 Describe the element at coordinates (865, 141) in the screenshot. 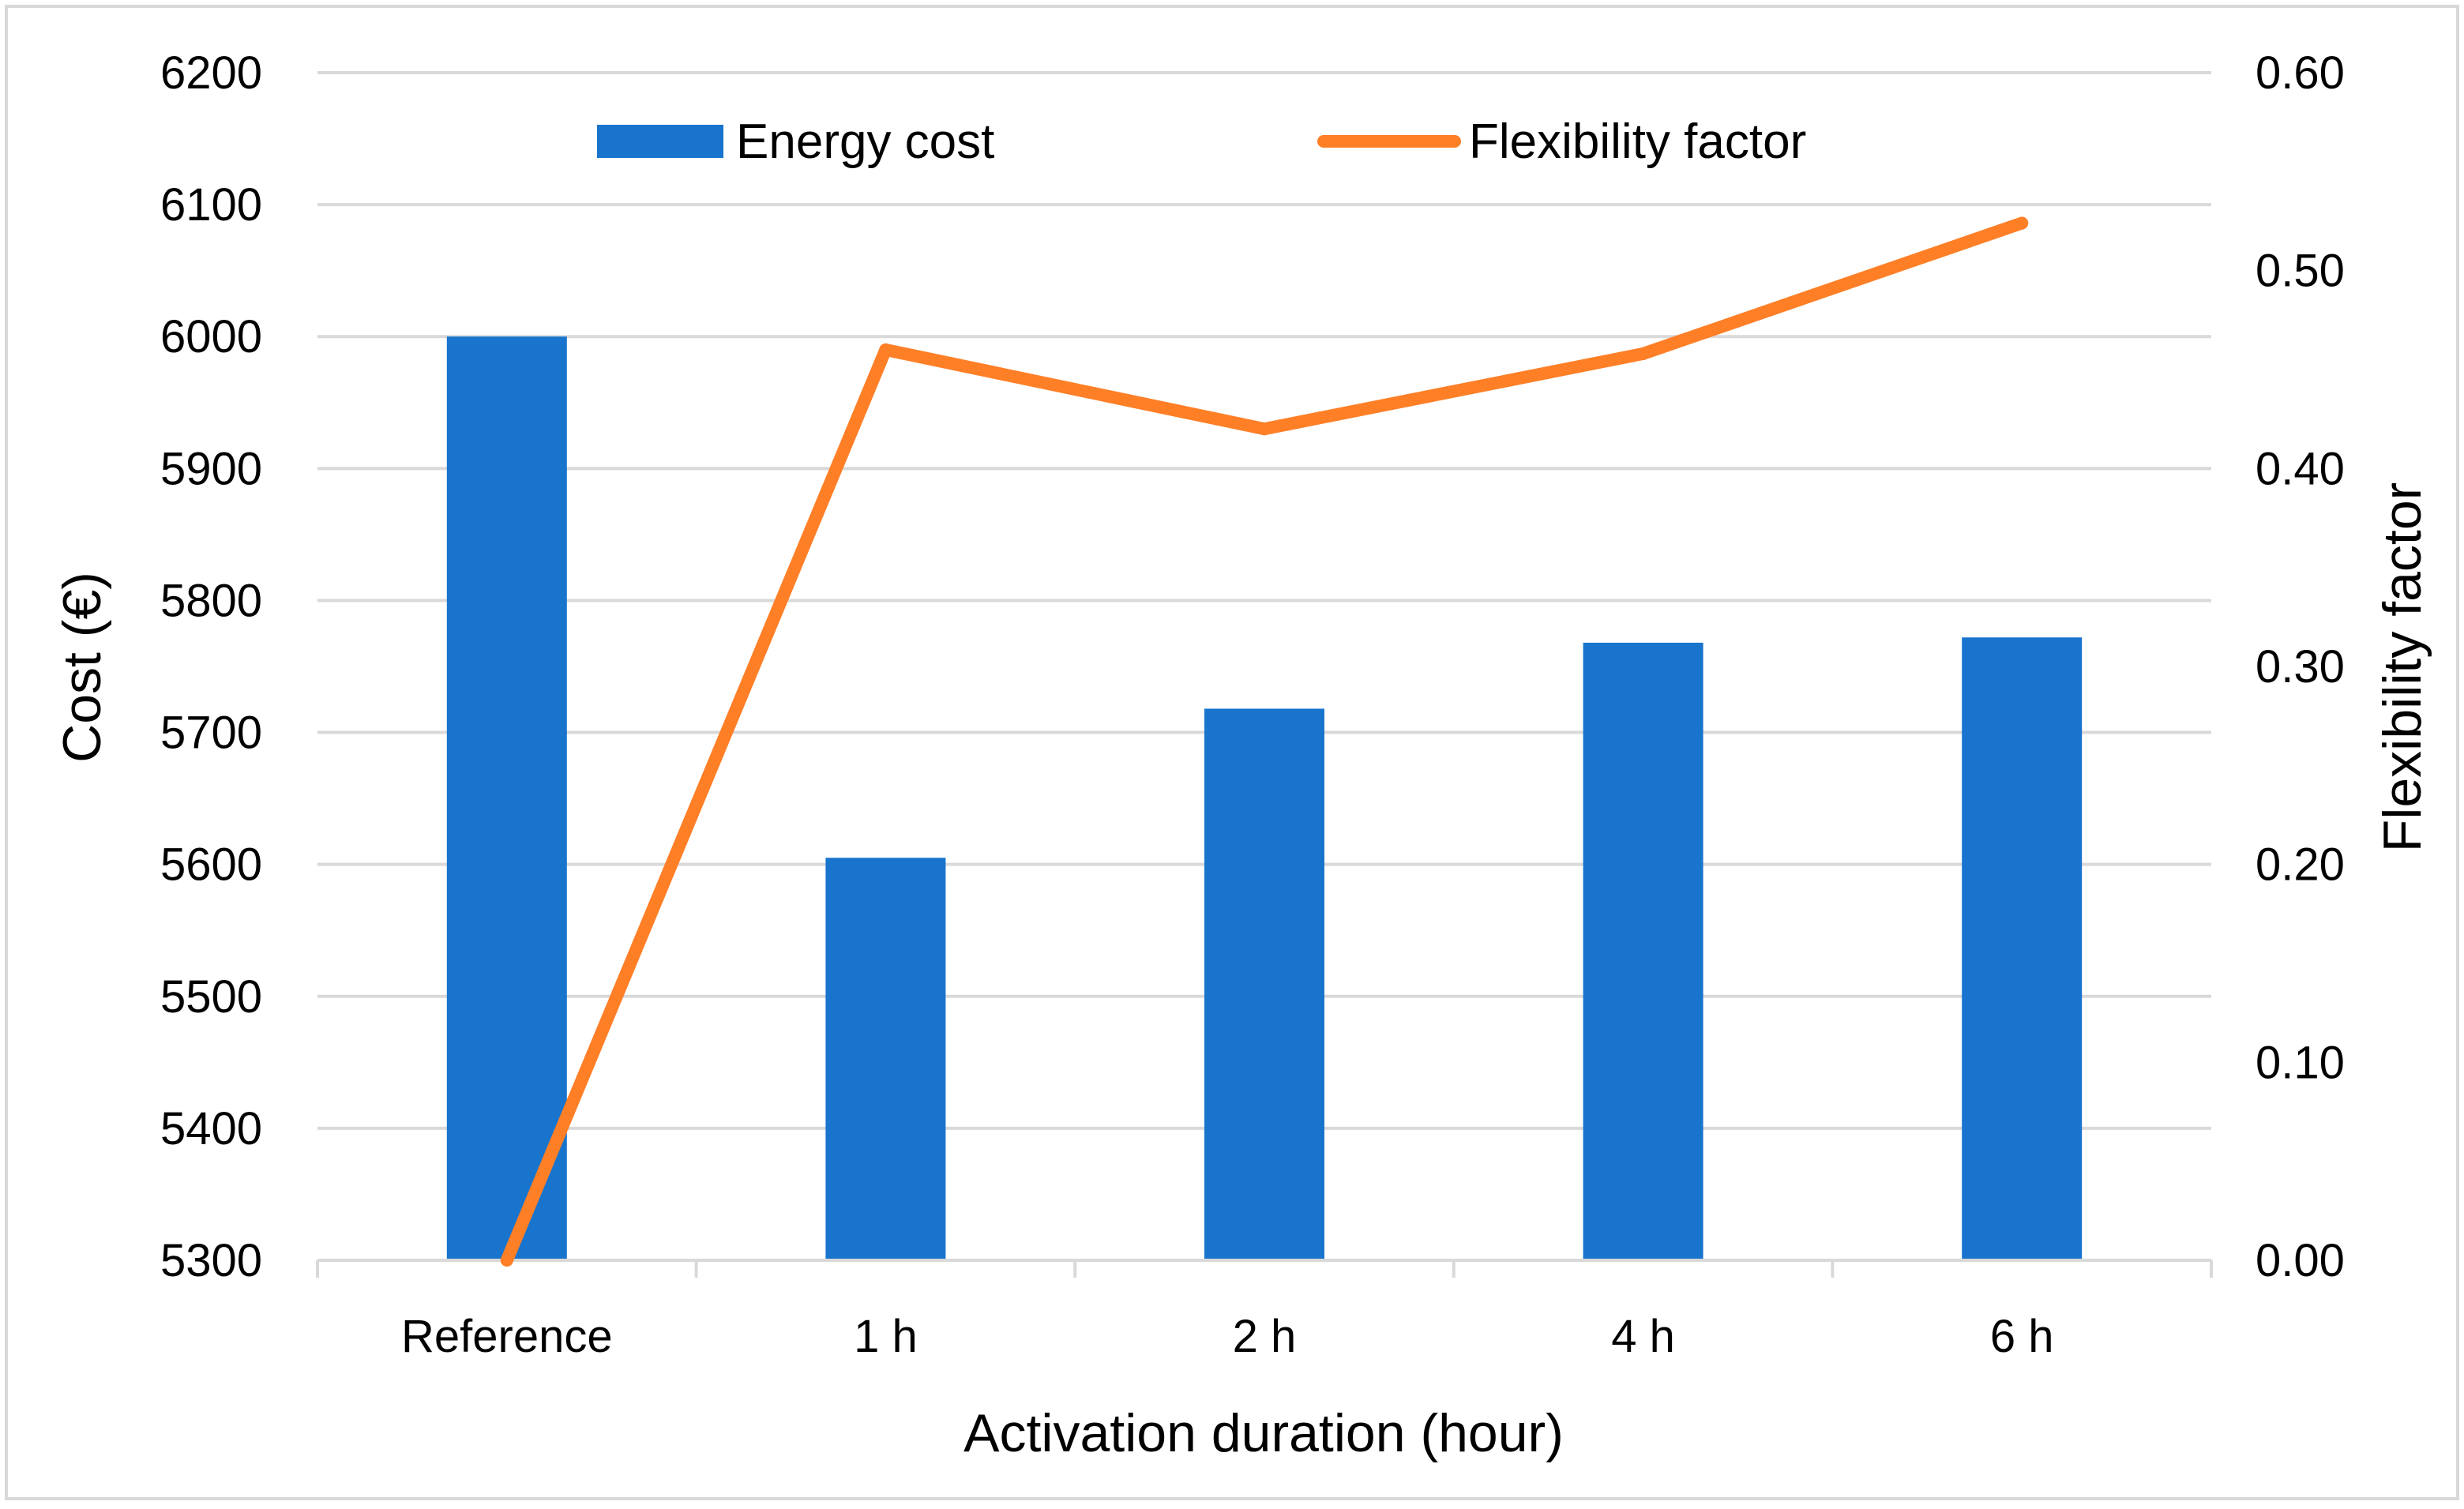

I see `legend-label-energy-cost: Energy cost` at that location.